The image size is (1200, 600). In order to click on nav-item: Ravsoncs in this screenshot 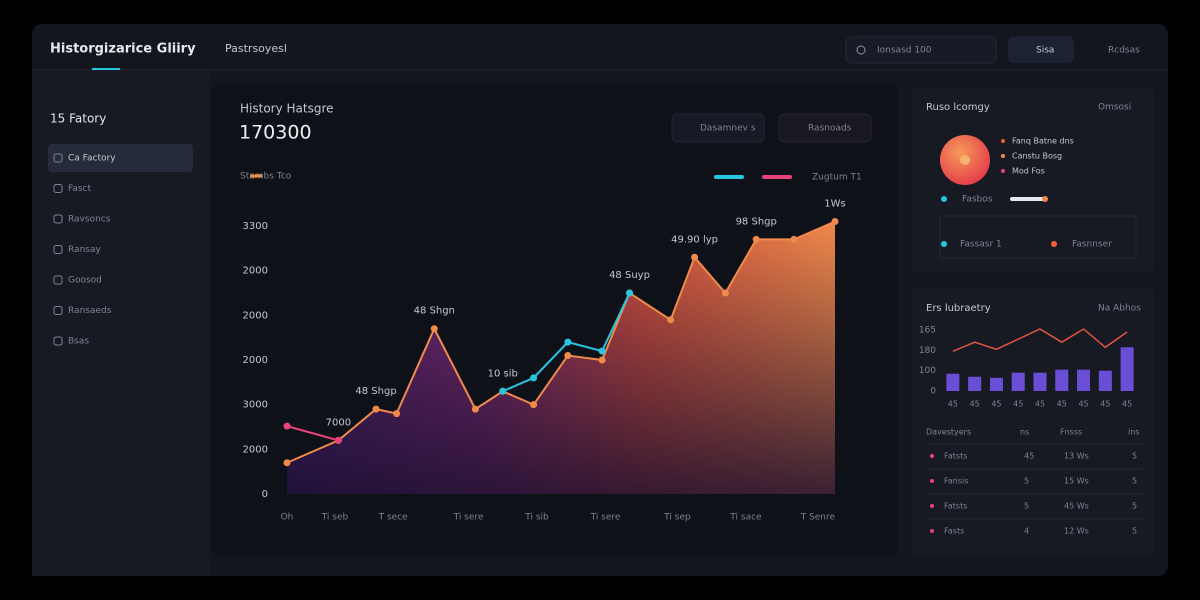, I will do `click(89, 220)`.